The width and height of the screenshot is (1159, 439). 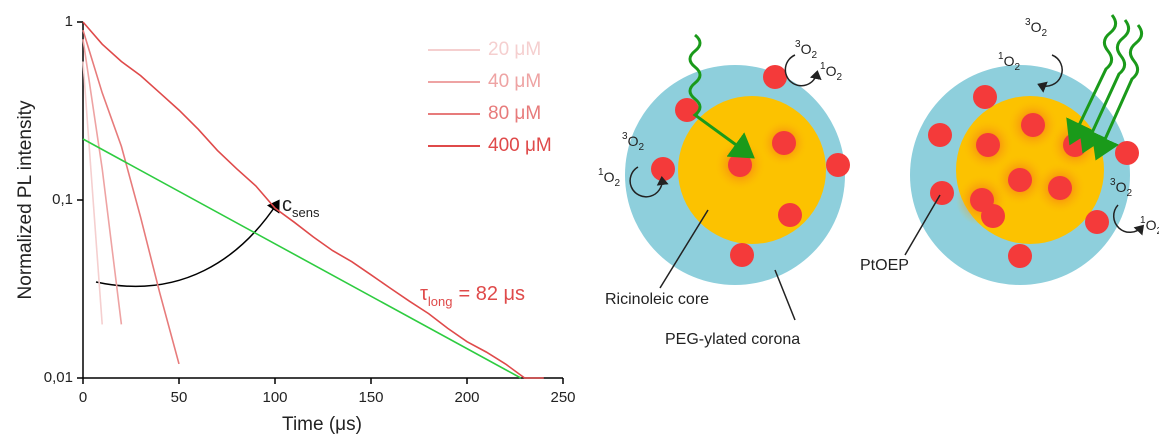 I want to click on arrow-subscript: sens, so click(x=306, y=212).